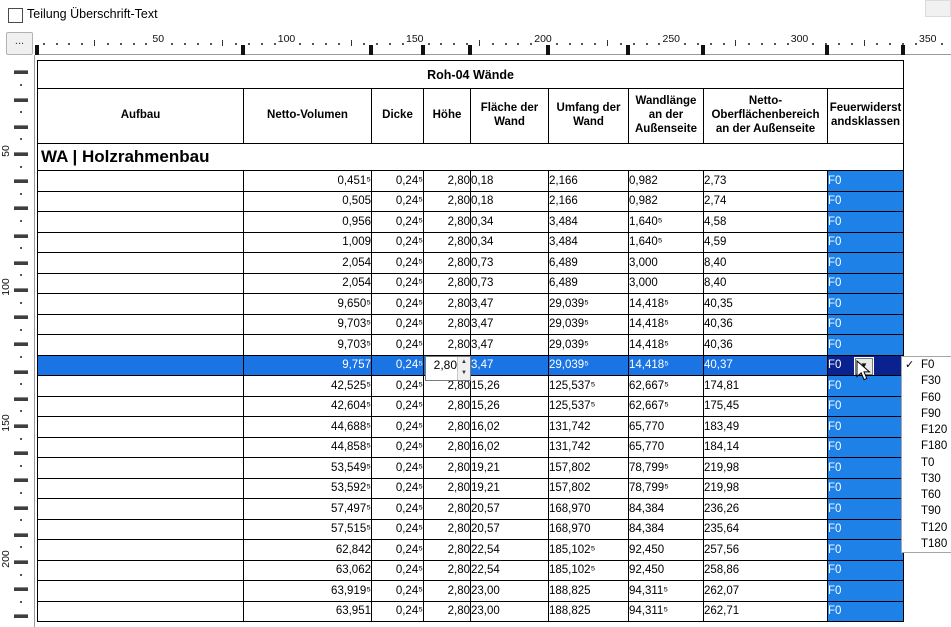 This screenshot has width=951, height=627. Describe the element at coordinates (307, 488) in the screenshot. I see `cell-netto-volumen: 53,592⁵` at that location.